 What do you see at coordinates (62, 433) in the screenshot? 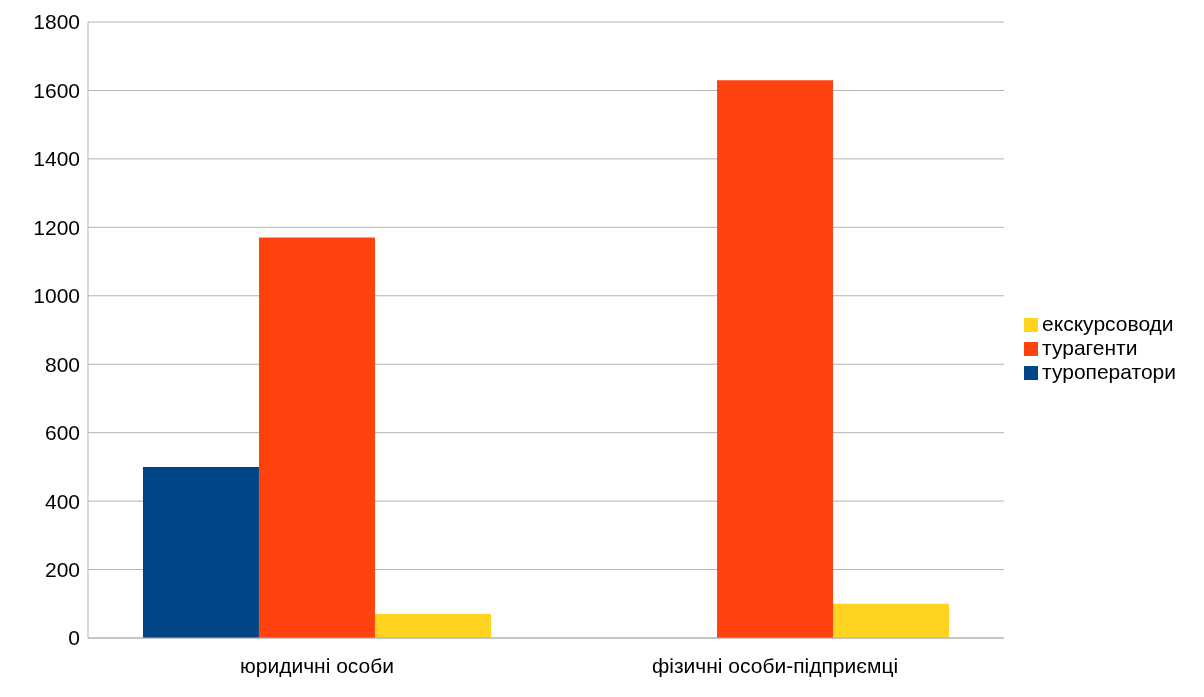
I see `y-tick-label: 600` at bounding box center [62, 433].